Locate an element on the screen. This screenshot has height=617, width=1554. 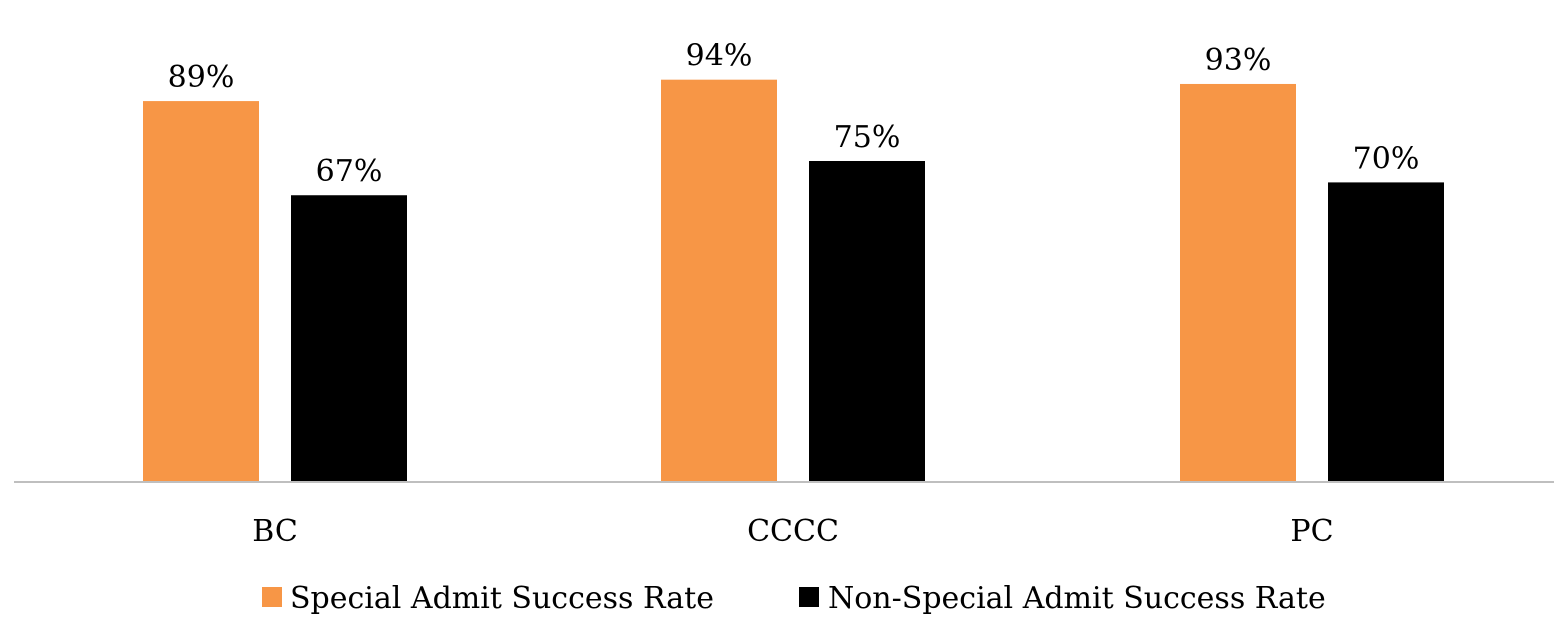
legend-label-special: Special Admit Success Rate is located at coordinates (502, 598).